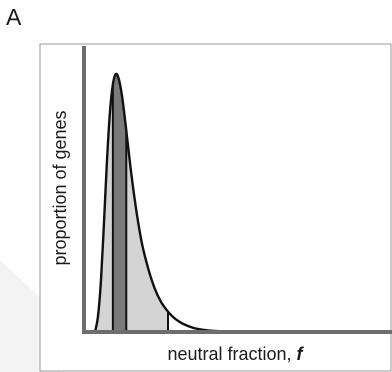 Image resolution: width=392 pixels, height=372 pixels. What do you see at coordinates (301, 354) in the screenshot?
I see `x-axis-label-symbol: f` at bounding box center [301, 354].